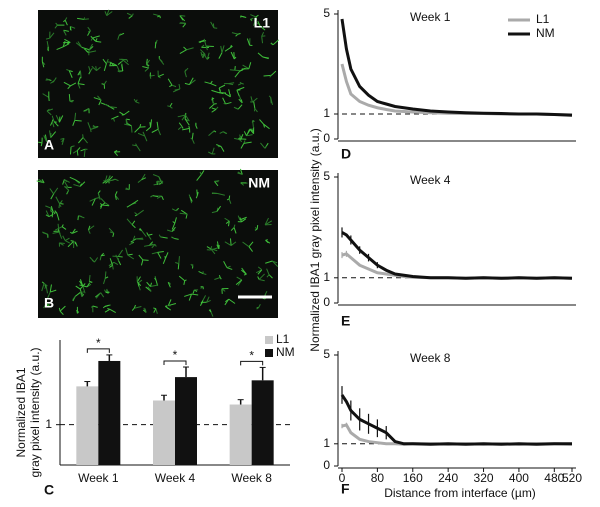 The width and height of the screenshot is (600, 507). I want to click on x-tick-label: Week 4, so click(175, 478).